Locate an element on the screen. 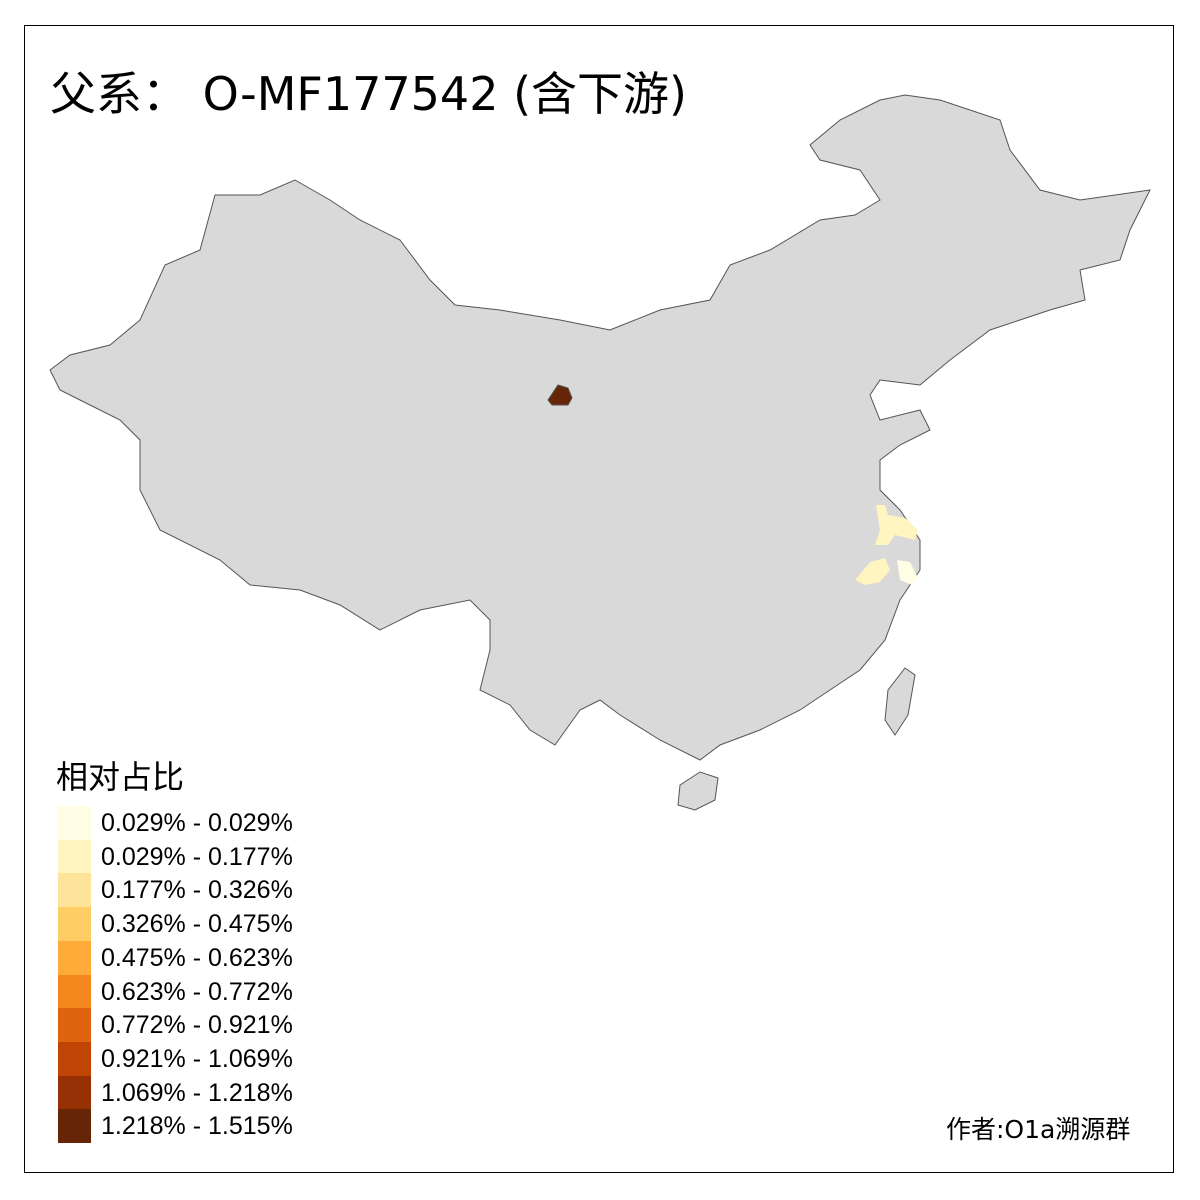 This screenshot has width=1200, height=1200. legend-item: 0.623% - 0.772% is located at coordinates (208, 991).